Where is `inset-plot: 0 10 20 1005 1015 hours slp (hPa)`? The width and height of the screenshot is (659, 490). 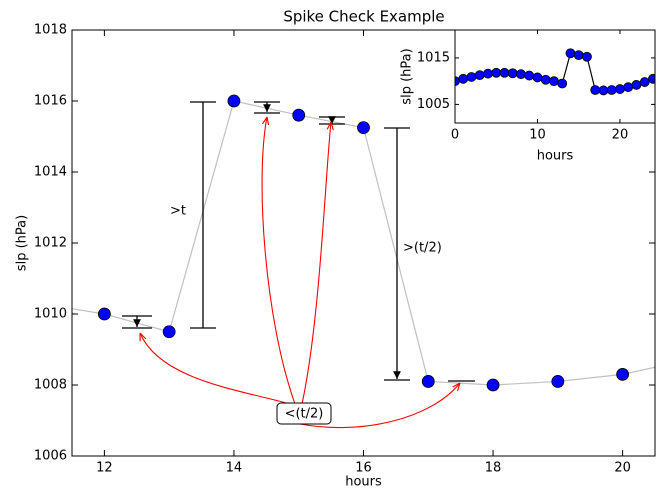 inset-plot: 0 10 20 1005 1015 hours slp (hPa) is located at coordinates (528, 96).